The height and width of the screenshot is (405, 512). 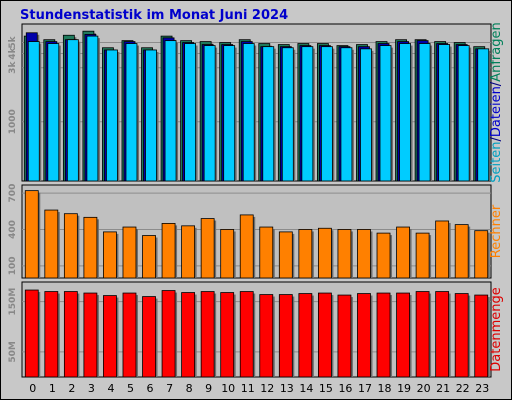 I want to click on x-tick-label-22: 22, so click(x=463, y=388).